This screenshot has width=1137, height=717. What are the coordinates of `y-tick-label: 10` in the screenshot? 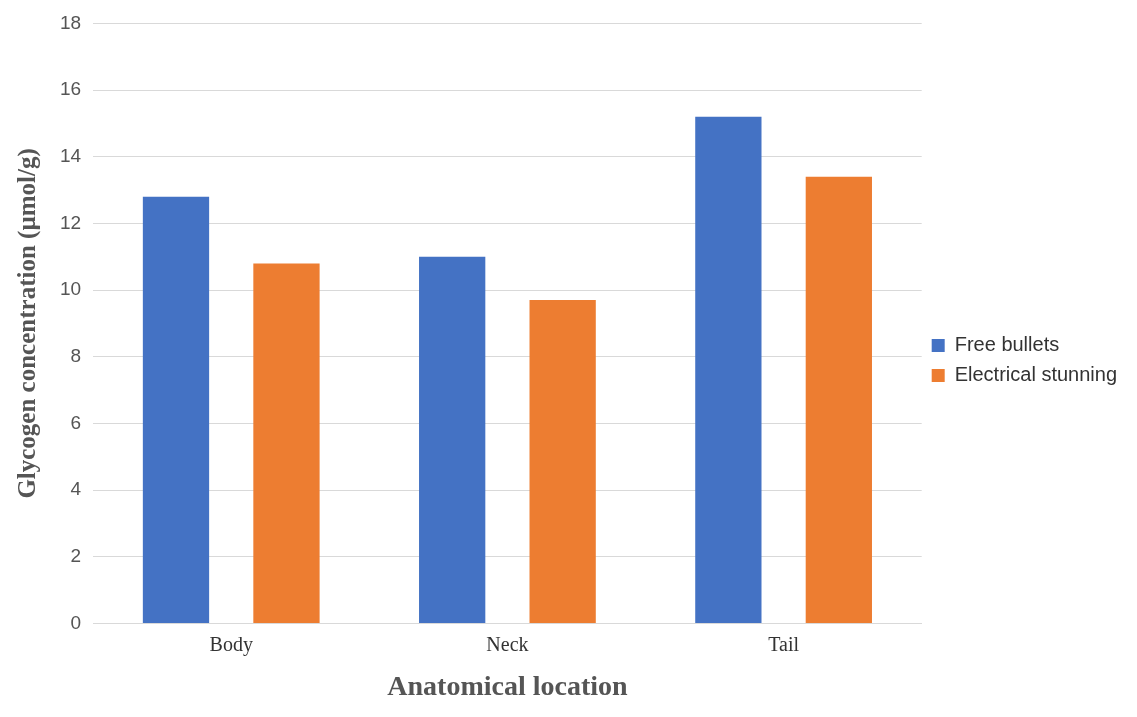 It's located at (70, 289).